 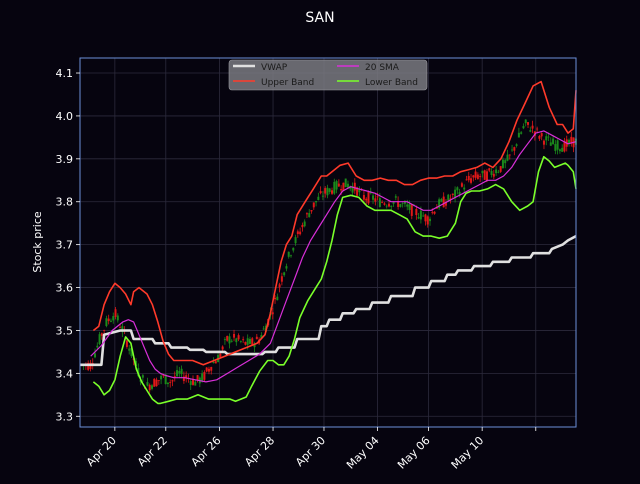 I want to click on legend-label: Upper Band, so click(x=287, y=83).